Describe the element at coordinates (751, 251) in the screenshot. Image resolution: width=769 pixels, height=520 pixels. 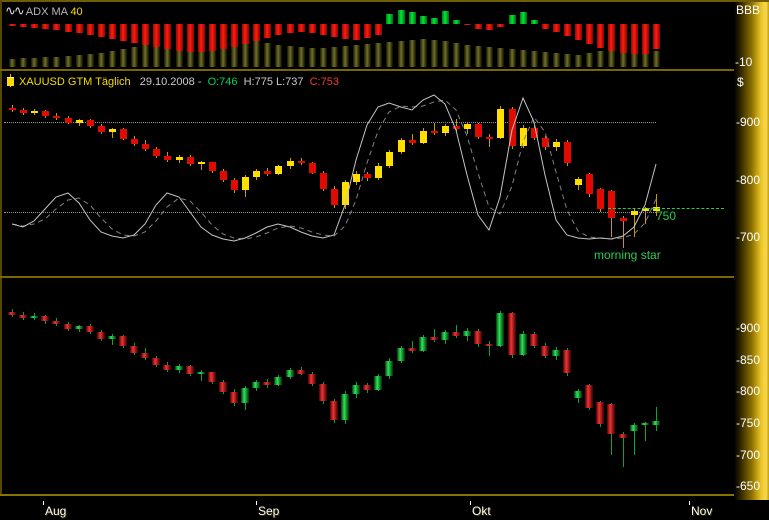
I see `price-axis` at that location.